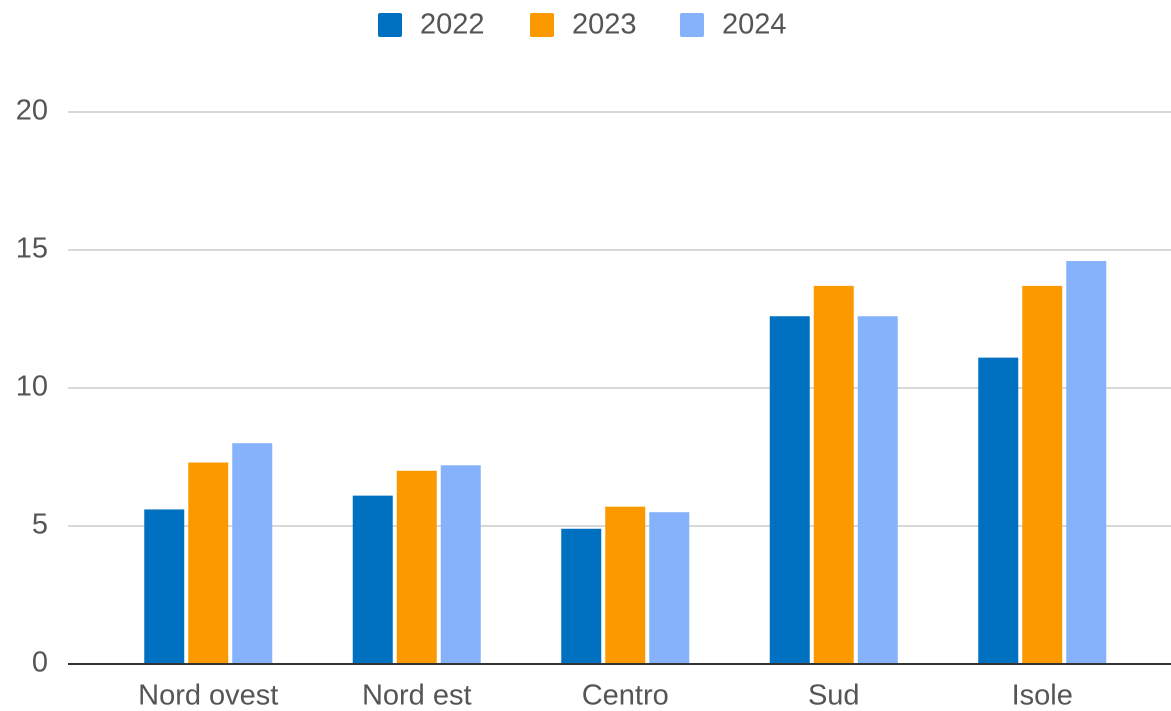 The width and height of the screenshot is (1171, 711). Describe the element at coordinates (834, 695) in the screenshot. I see `x-tick-label: Sud` at that location.